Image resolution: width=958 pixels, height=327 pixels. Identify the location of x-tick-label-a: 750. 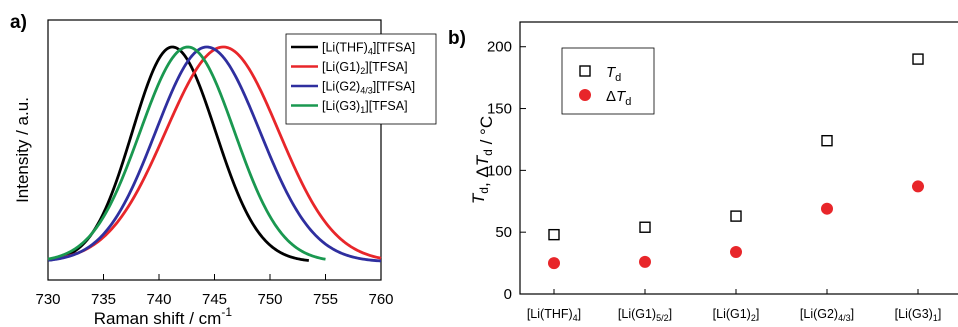
(269, 299).